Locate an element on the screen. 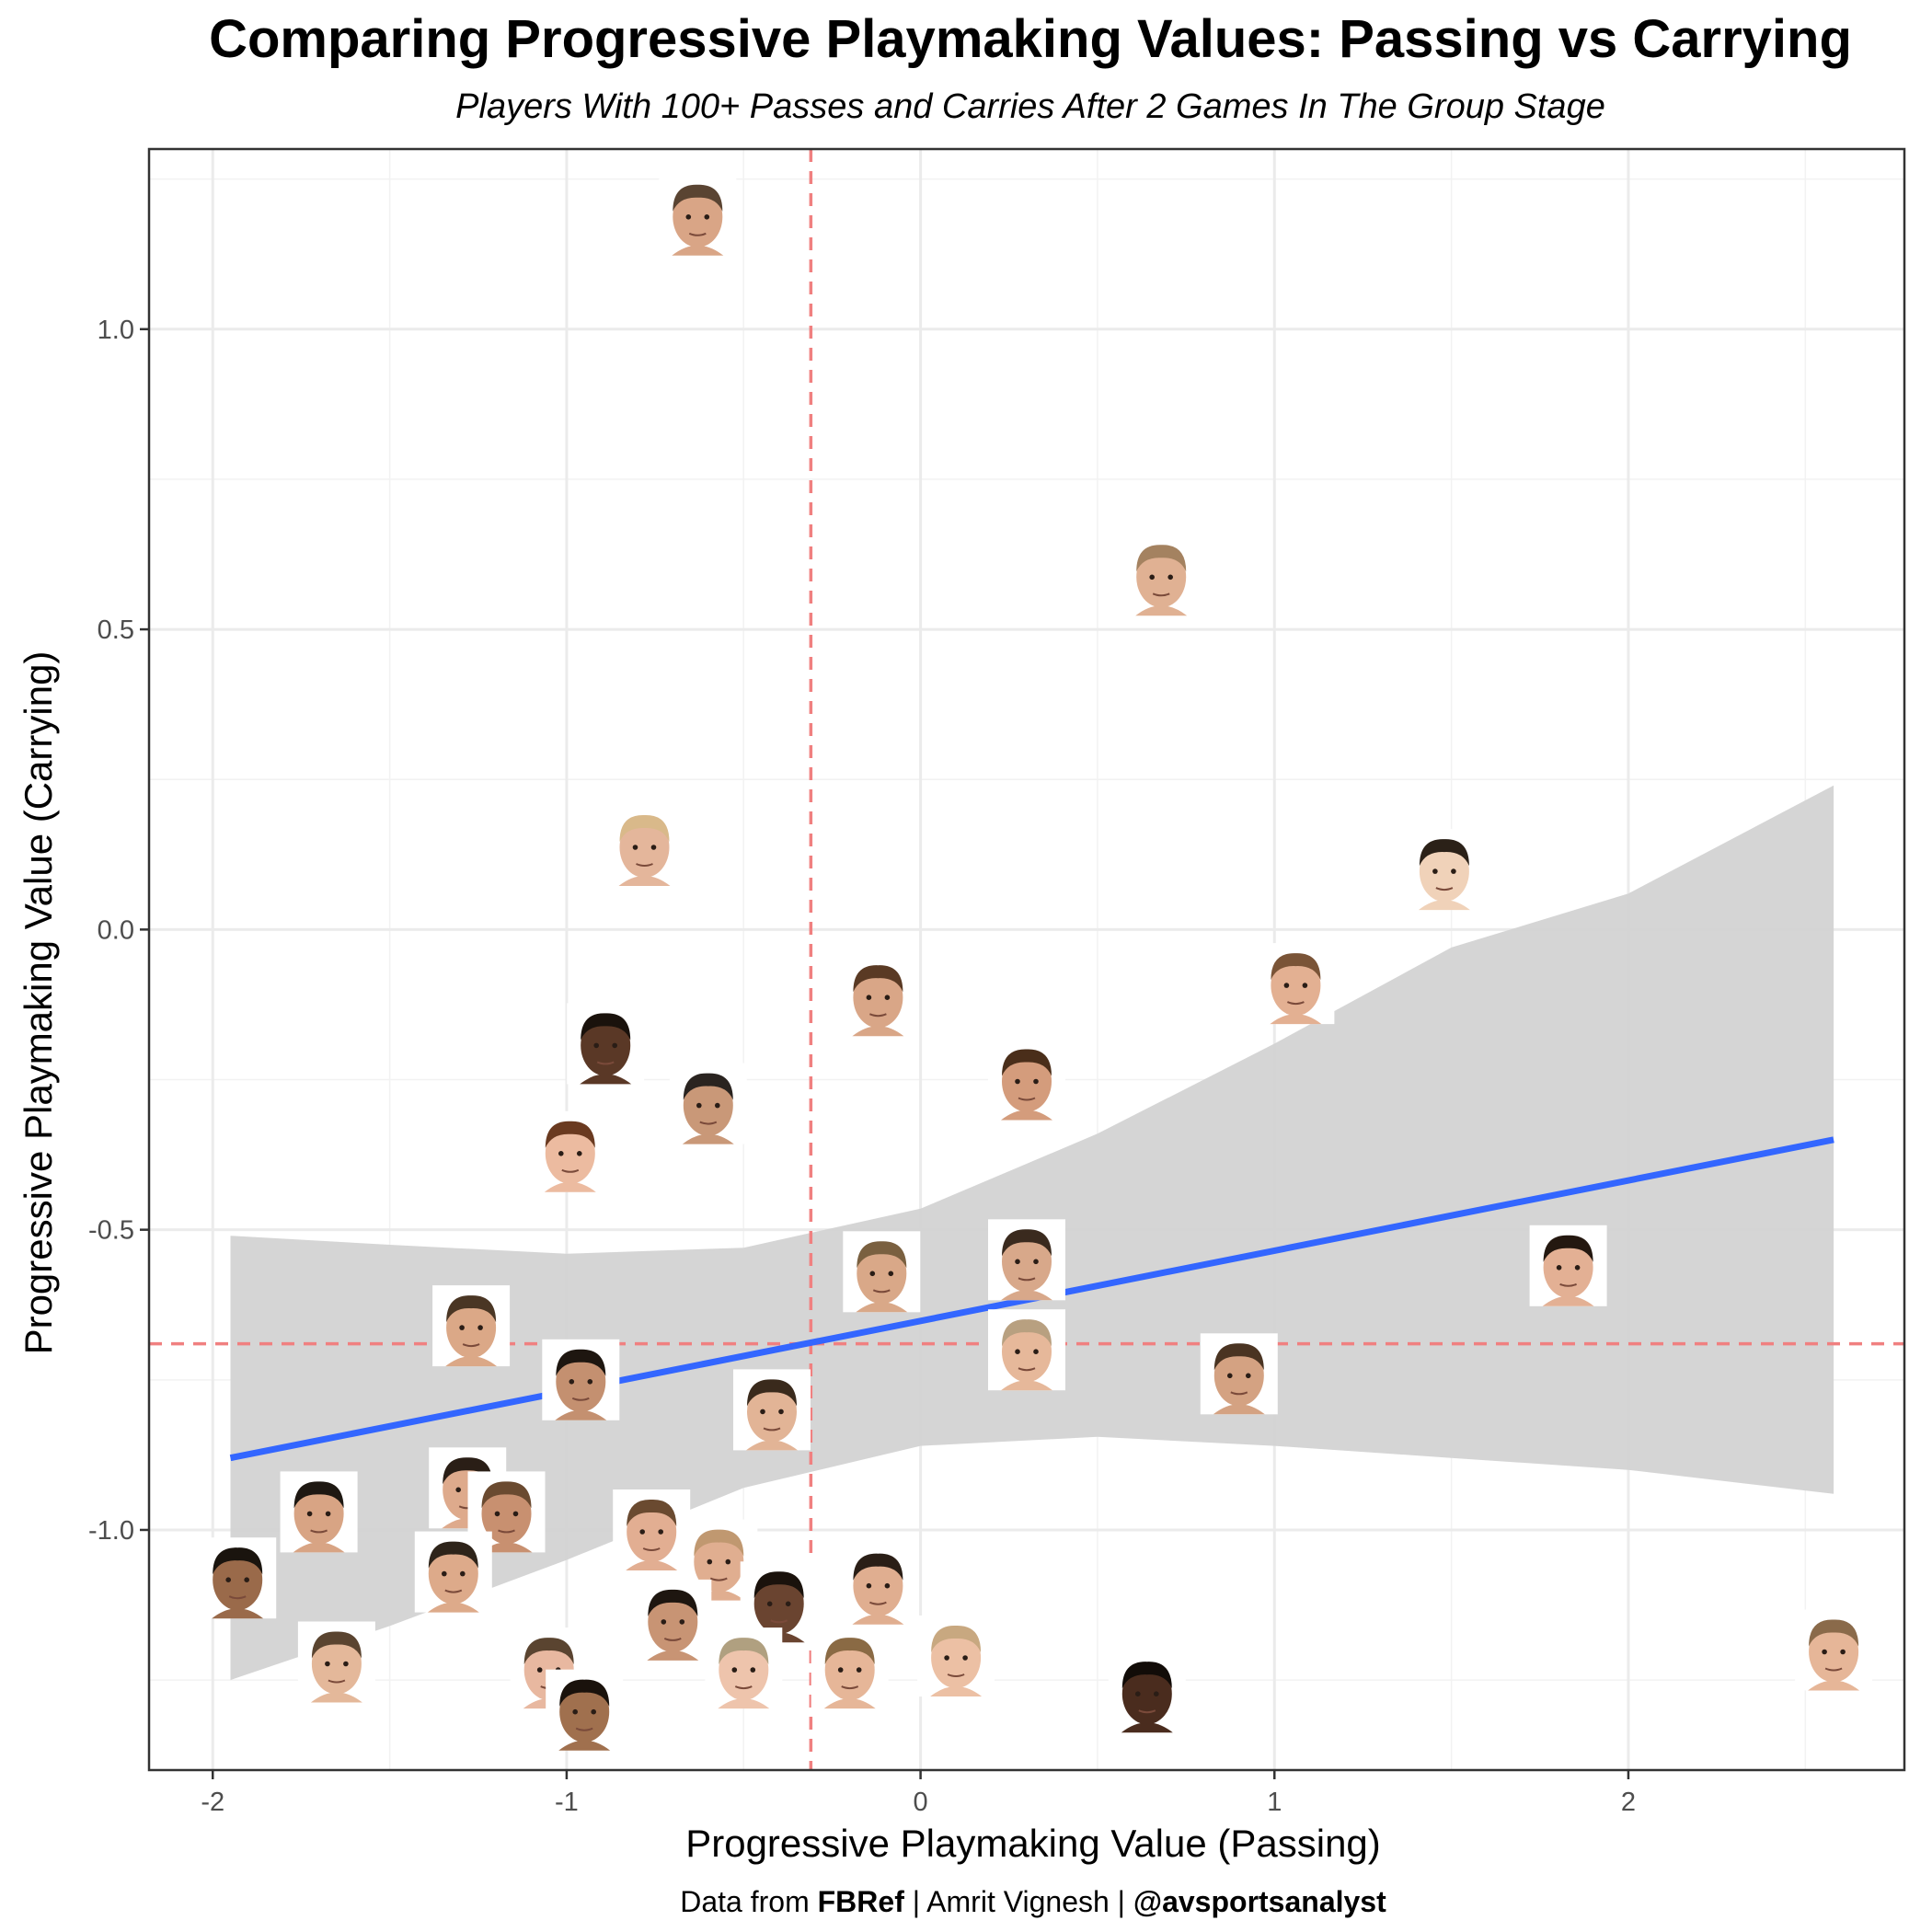  y-tick-label: -0.5 is located at coordinates (111, 1231).